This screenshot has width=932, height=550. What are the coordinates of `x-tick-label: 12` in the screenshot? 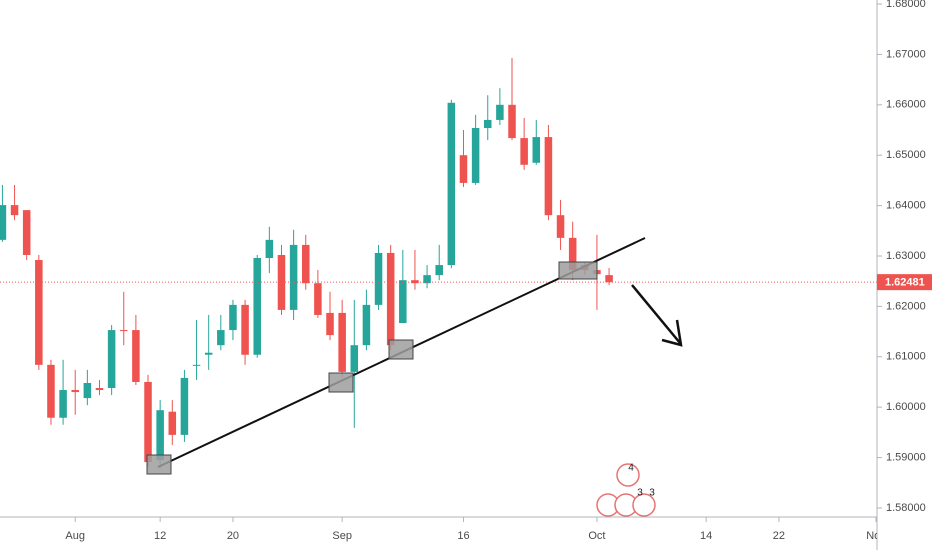 It's located at (160, 536).